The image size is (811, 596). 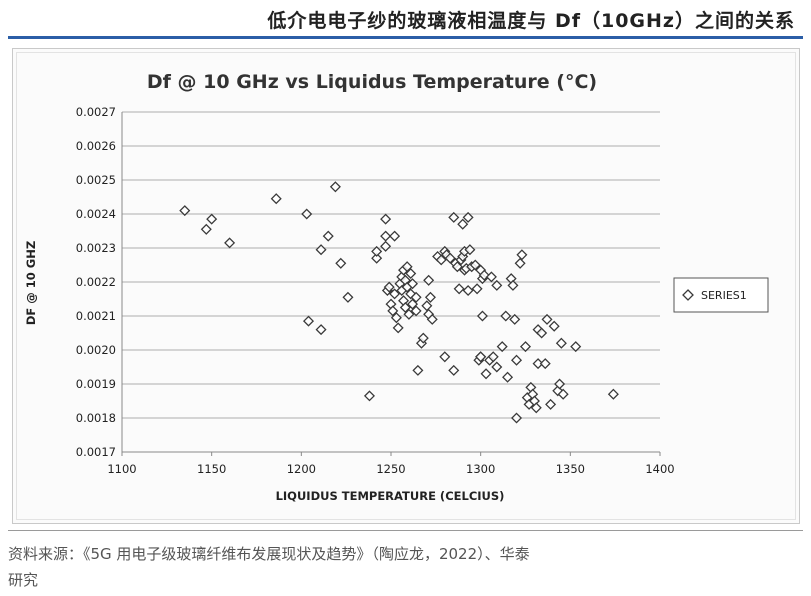 I want to click on y-axis-label: DF @ 10 GHZ, so click(x=31, y=283).